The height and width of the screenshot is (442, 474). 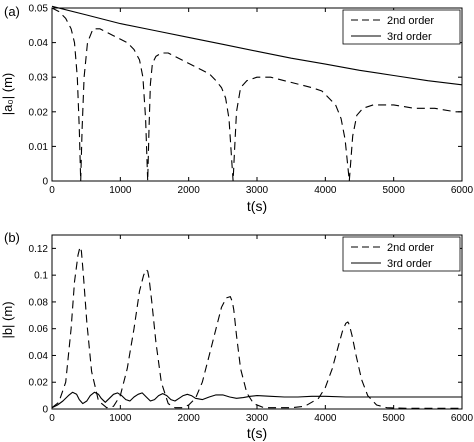 I want to click on y-tick-label-a-2: 0.02, so click(x=39, y=112).